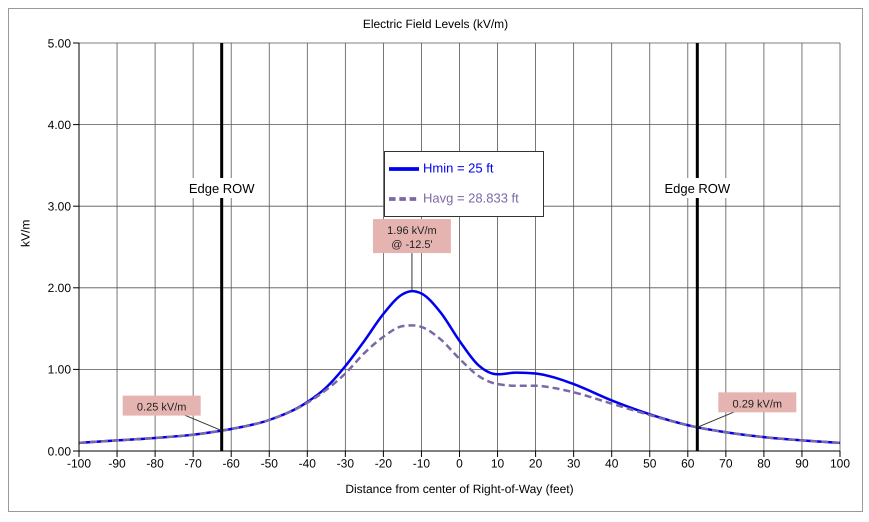 This screenshot has width=869, height=522. Describe the element at coordinates (726, 463) in the screenshot. I see `x-tick-label: 70` at that location.